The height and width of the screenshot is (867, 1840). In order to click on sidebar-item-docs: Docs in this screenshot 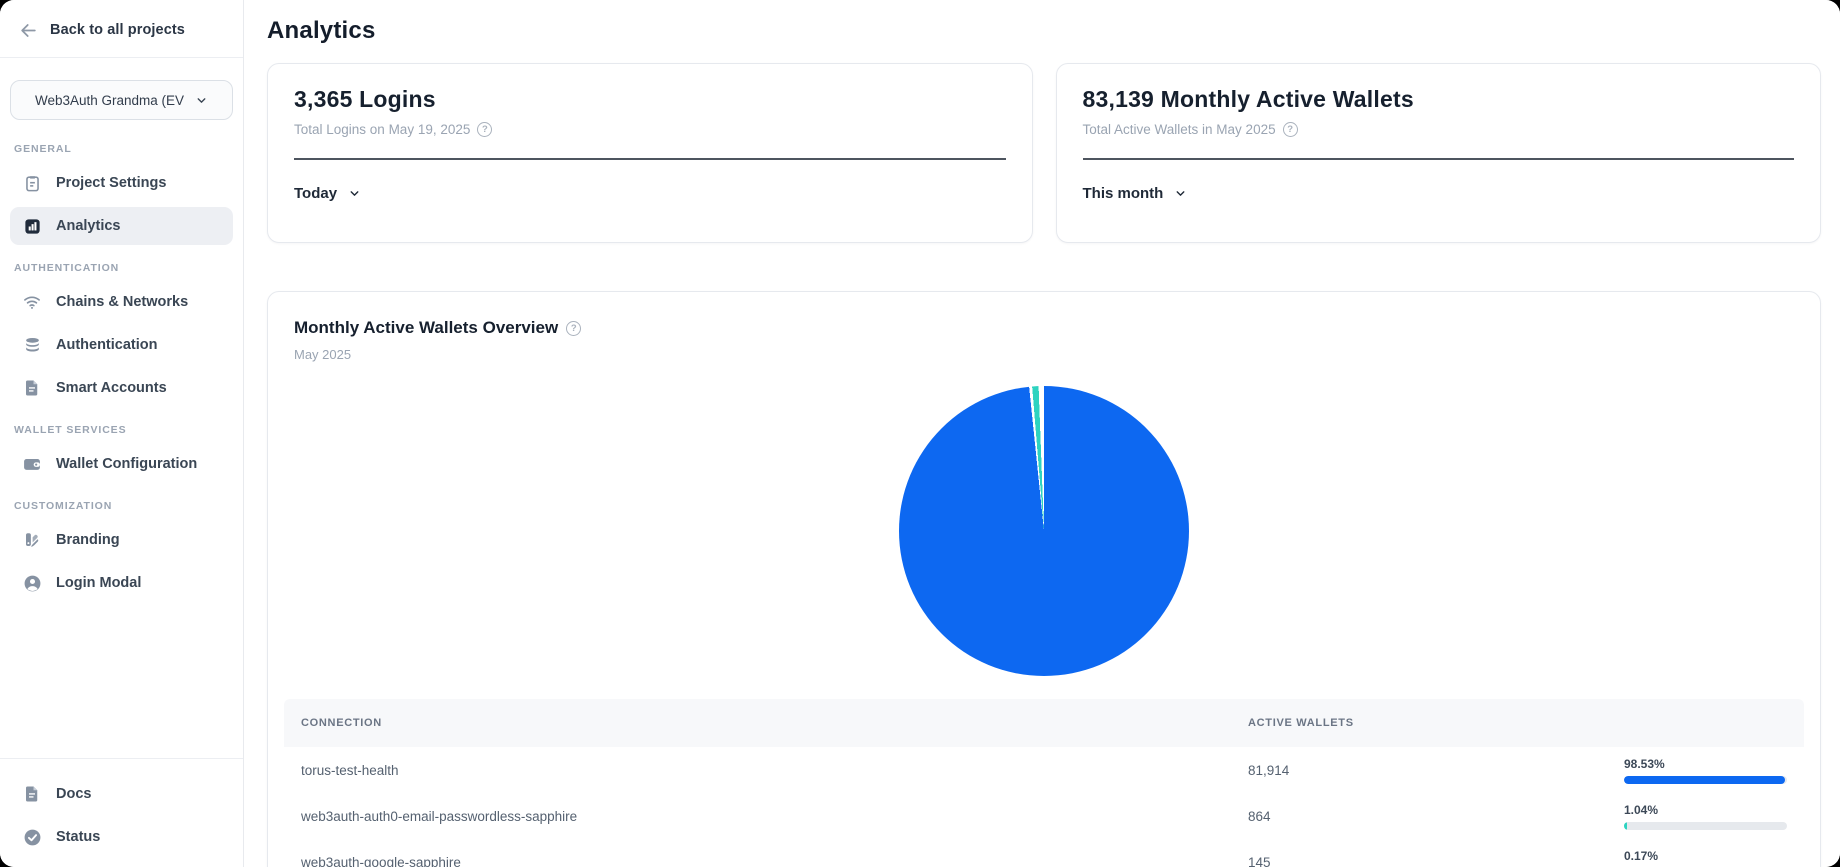, I will do `click(121, 794)`.